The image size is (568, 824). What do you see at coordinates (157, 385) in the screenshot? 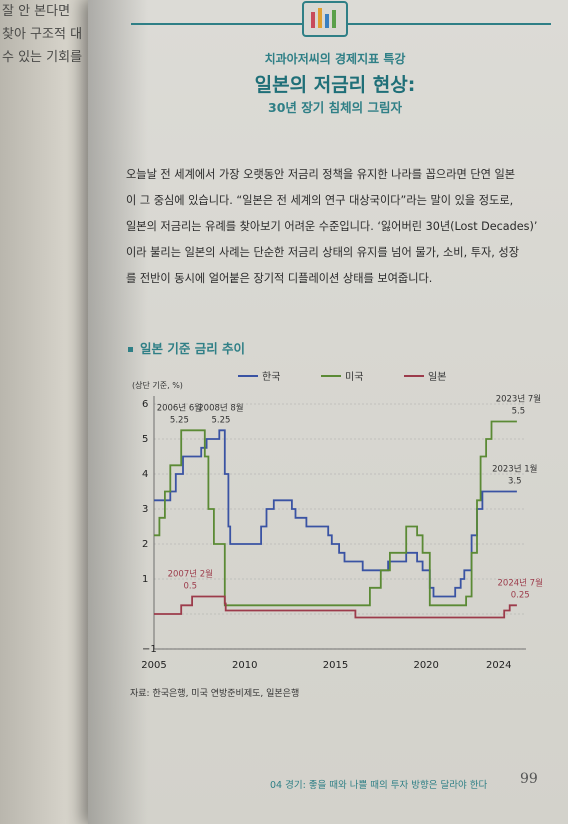
I see `y-axis-label: (상단 기준, %)` at bounding box center [157, 385].